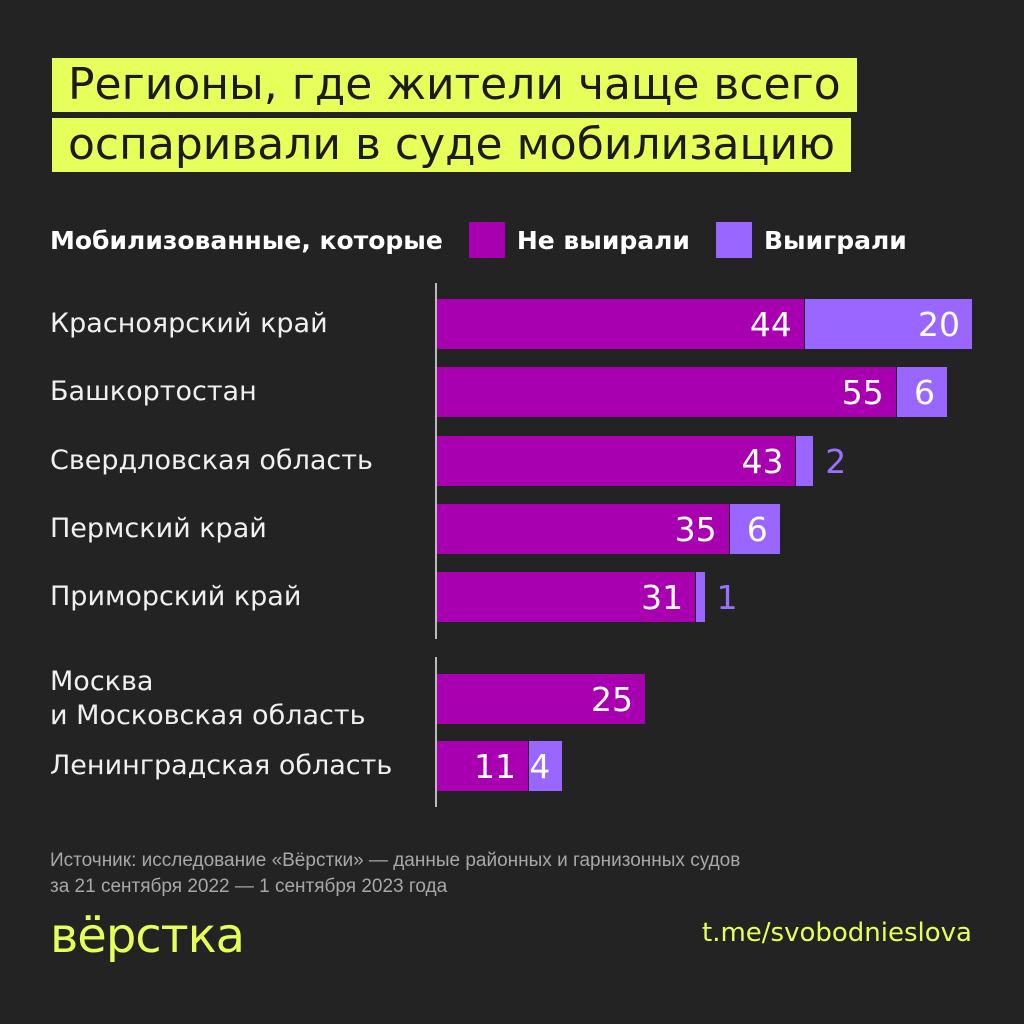  I want to click on legend-item-won: Выиграли, so click(835, 240).